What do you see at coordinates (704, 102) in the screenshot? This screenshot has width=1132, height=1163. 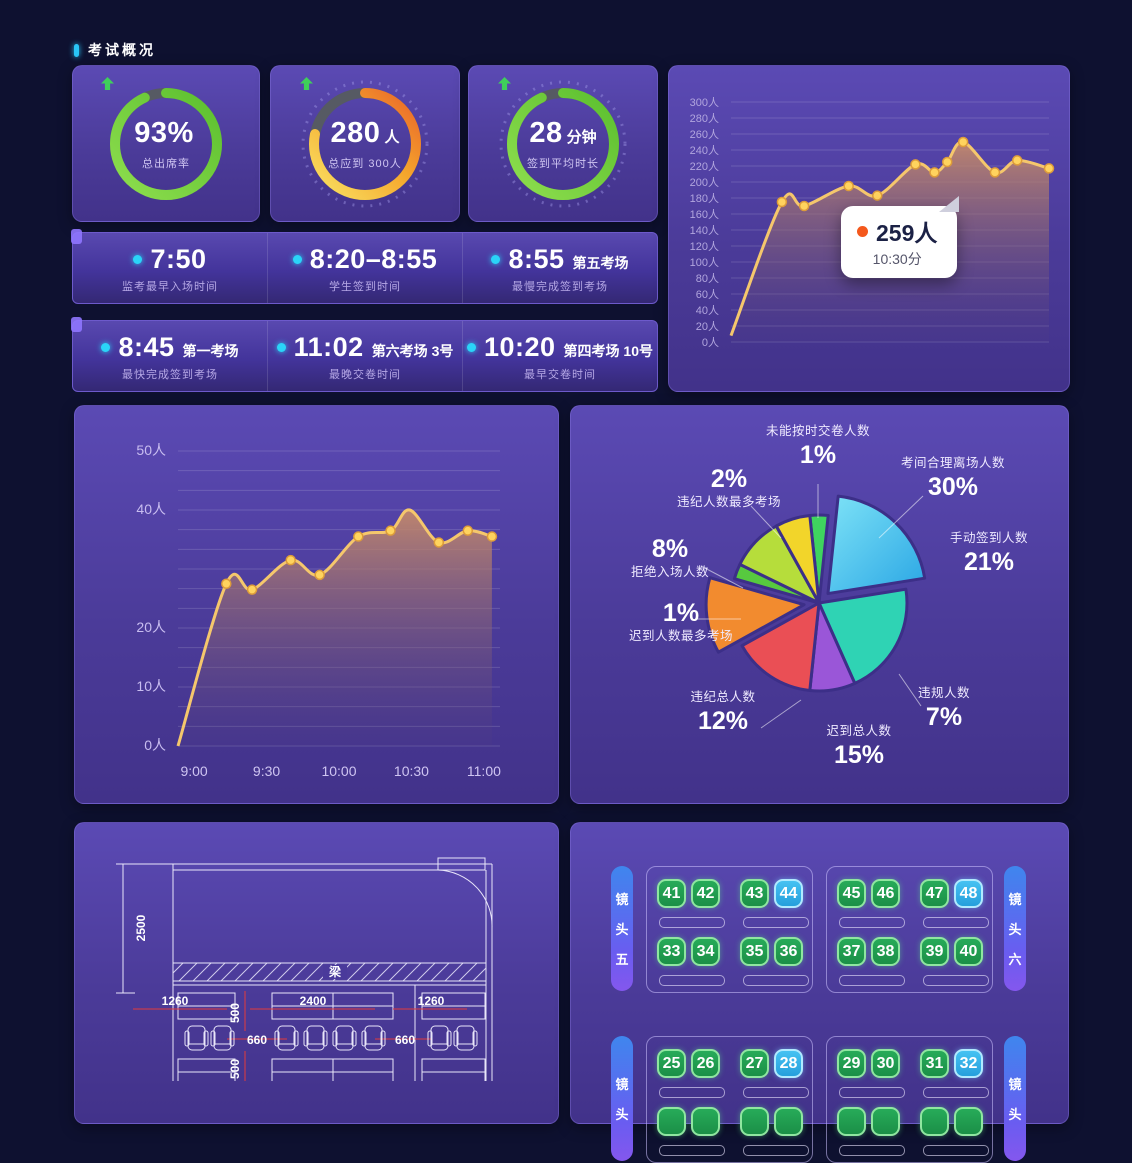 I see `svg-text: 300人` at bounding box center [704, 102].